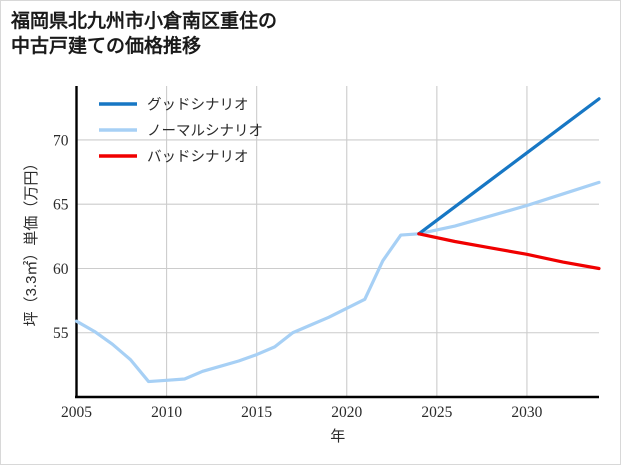  What do you see at coordinates (205, 132) in the screenshot?
I see `legend-label-normal: ノーマルシナリオ` at bounding box center [205, 132].